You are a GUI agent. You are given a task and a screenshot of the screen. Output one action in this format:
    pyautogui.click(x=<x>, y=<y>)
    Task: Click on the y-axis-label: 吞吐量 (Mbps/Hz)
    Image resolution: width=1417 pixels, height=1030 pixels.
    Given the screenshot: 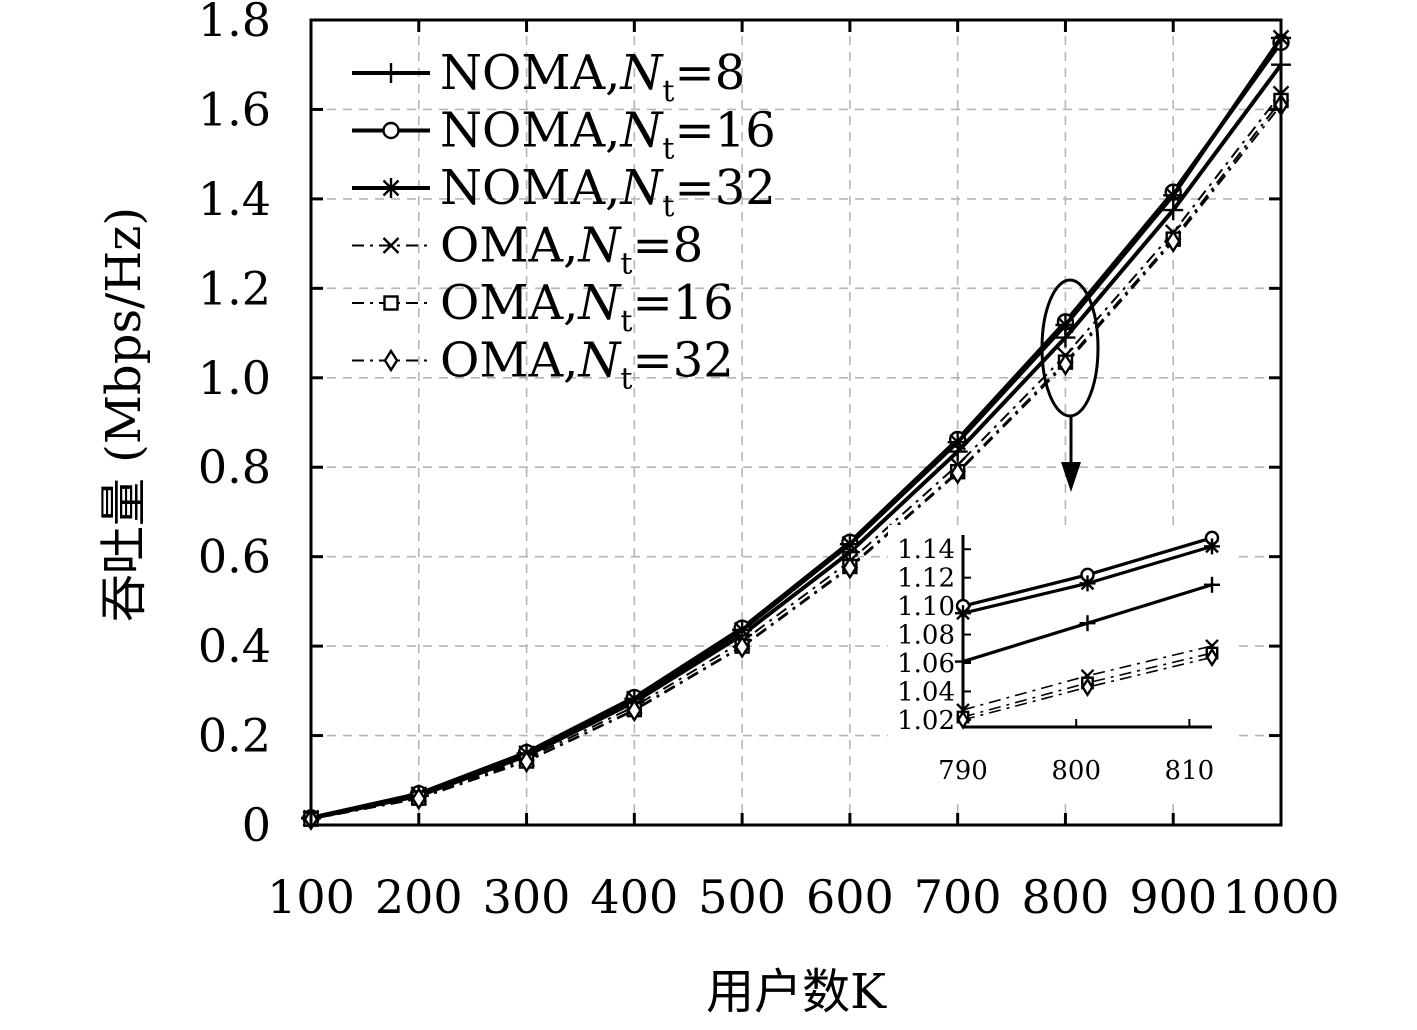 What is the action you would take?
    pyautogui.click(x=124, y=414)
    